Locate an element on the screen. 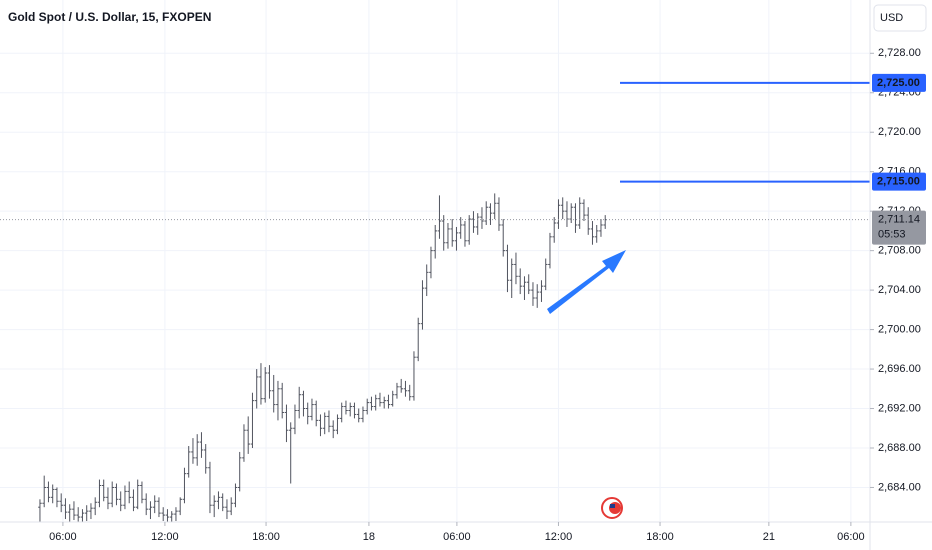 This screenshot has width=932, height=550. arrow-annotation is located at coordinates (586, 282).